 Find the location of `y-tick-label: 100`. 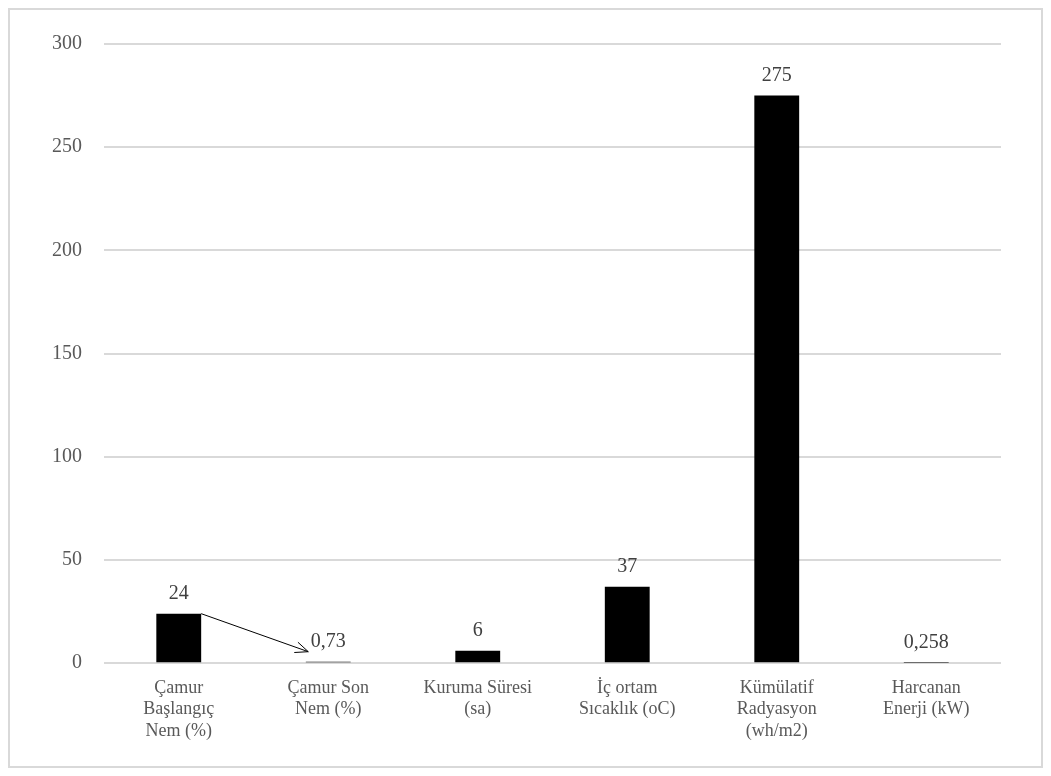

y-tick-label: 100 is located at coordinates (67, 455).